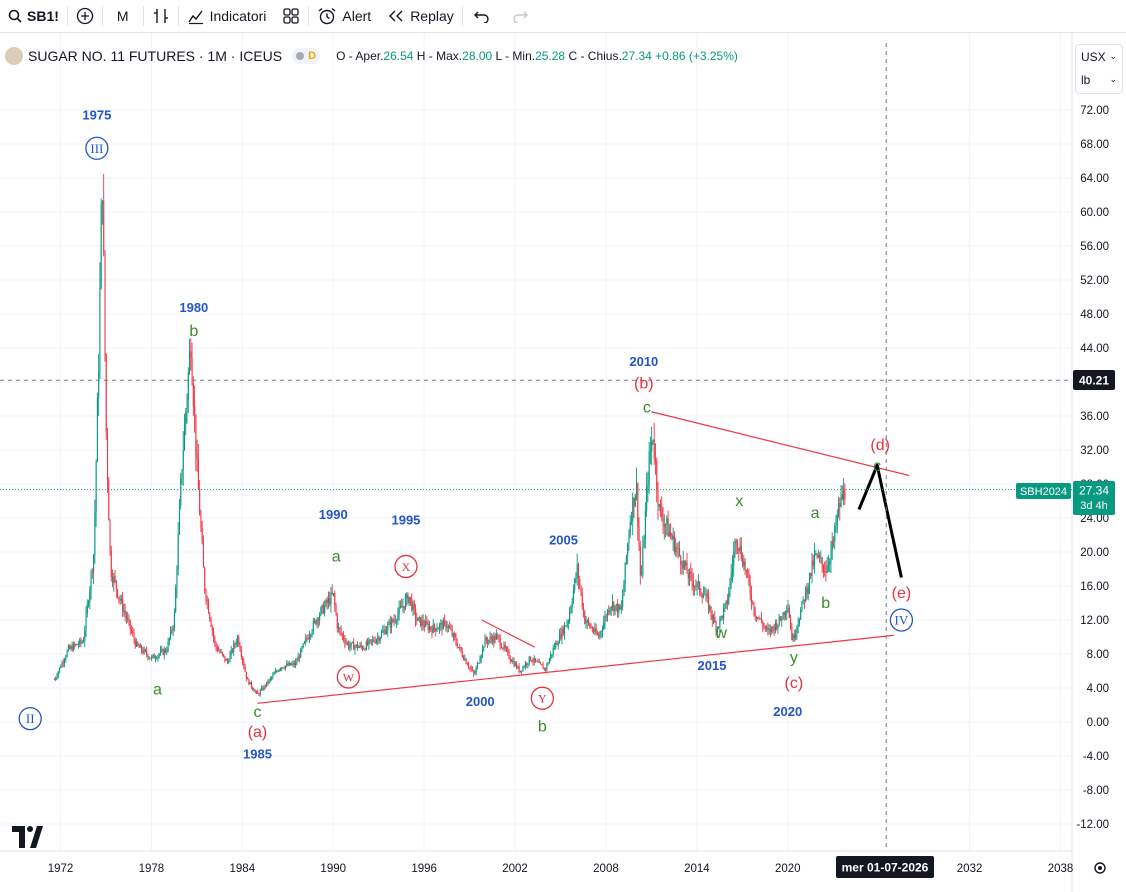 The height and width of the screenshot is (892, 1126). What do you see at coordinates (291, 16) in the screenshot?
I see `layouts-button` at bounding box center [291, 16].